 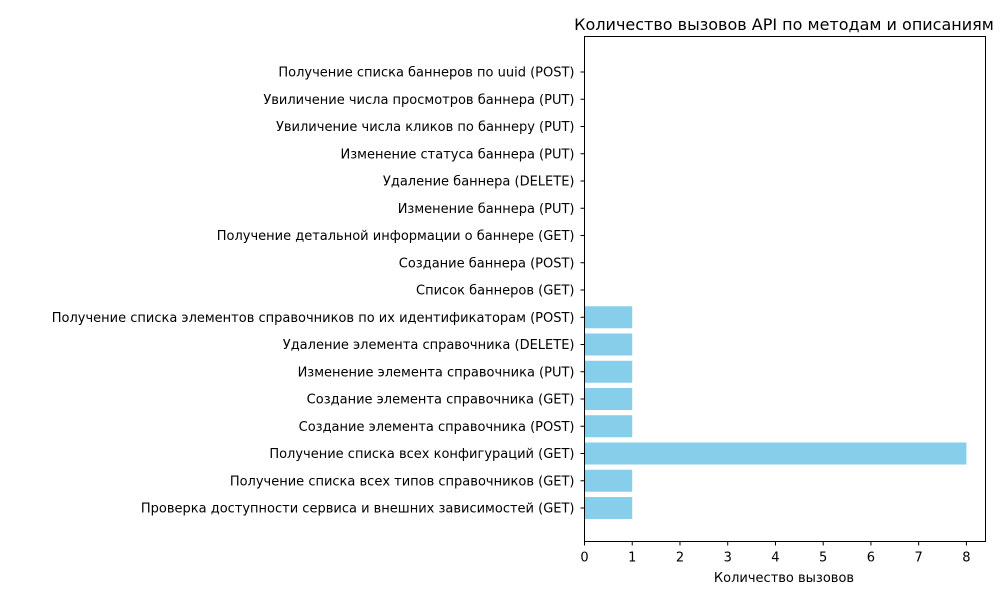 What do you see at coordinates (426, 73) in the screenshot?
I see `y-tick-label: Получение списка баннеров по uuid (POST)` at bounding box center [426, 73].